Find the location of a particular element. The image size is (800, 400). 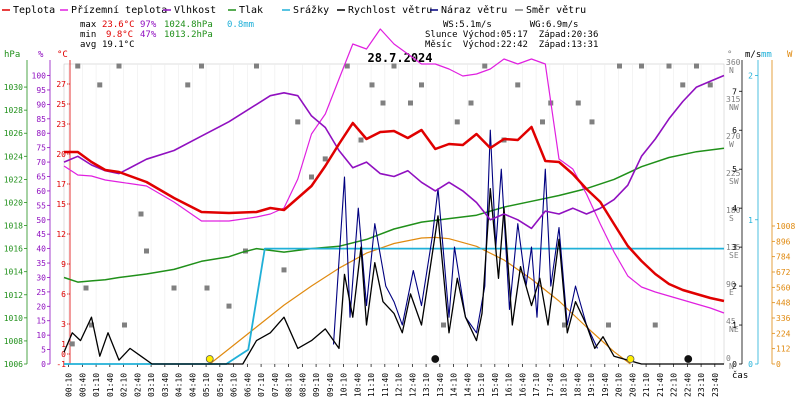

x-tick-label: 21:10 is located at coordinates (646, 385).